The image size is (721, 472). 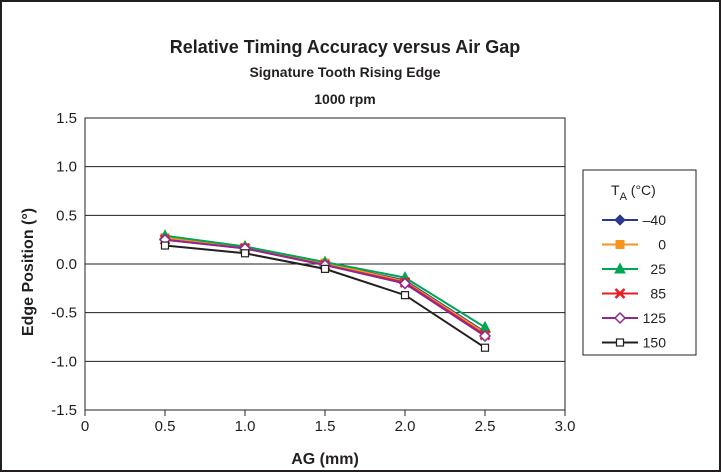 What do you see at coordinates (66, 118) in the screenshot?
I see `y-tick-label: 1.5` at bounding box center [66, 118].